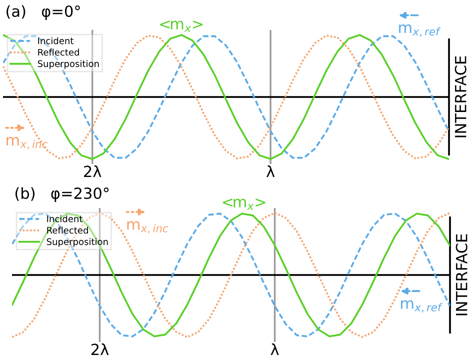 This screenshot has width=469, height=358. What do you see at coordinates (43, 12) in the screenshot?
I see `chart-title: (a) φ=0°` at bounding box center [43, 12].